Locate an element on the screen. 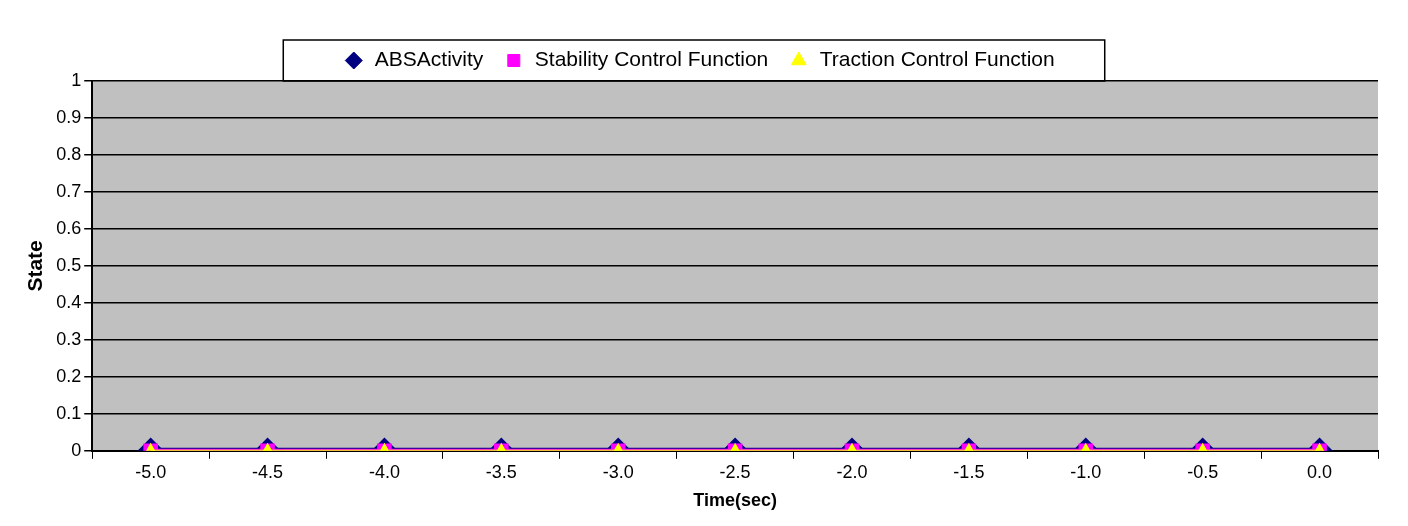 Image resolution: width=1408 pixels, height=526 pixels. x-tick-label: -3.0 is located at coordinates (618, 471).